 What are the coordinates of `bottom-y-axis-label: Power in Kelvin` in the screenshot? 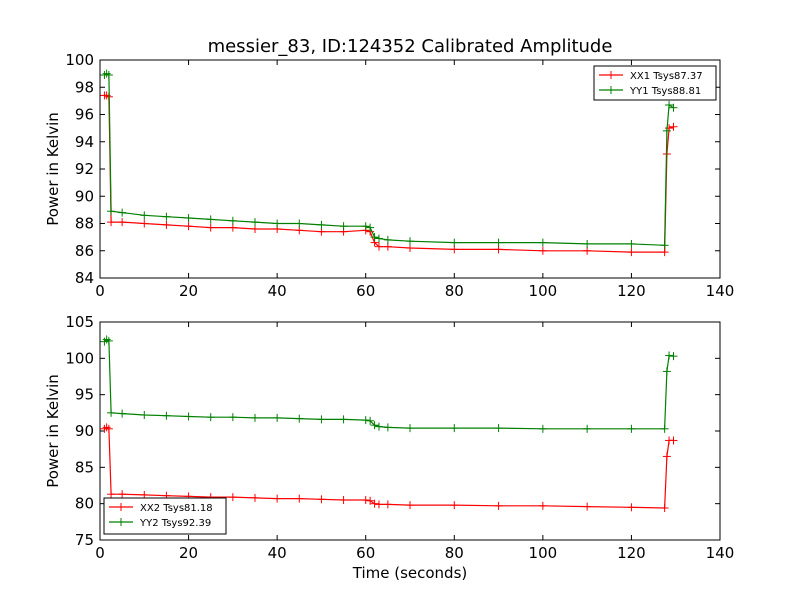 It's located at (53, 431).